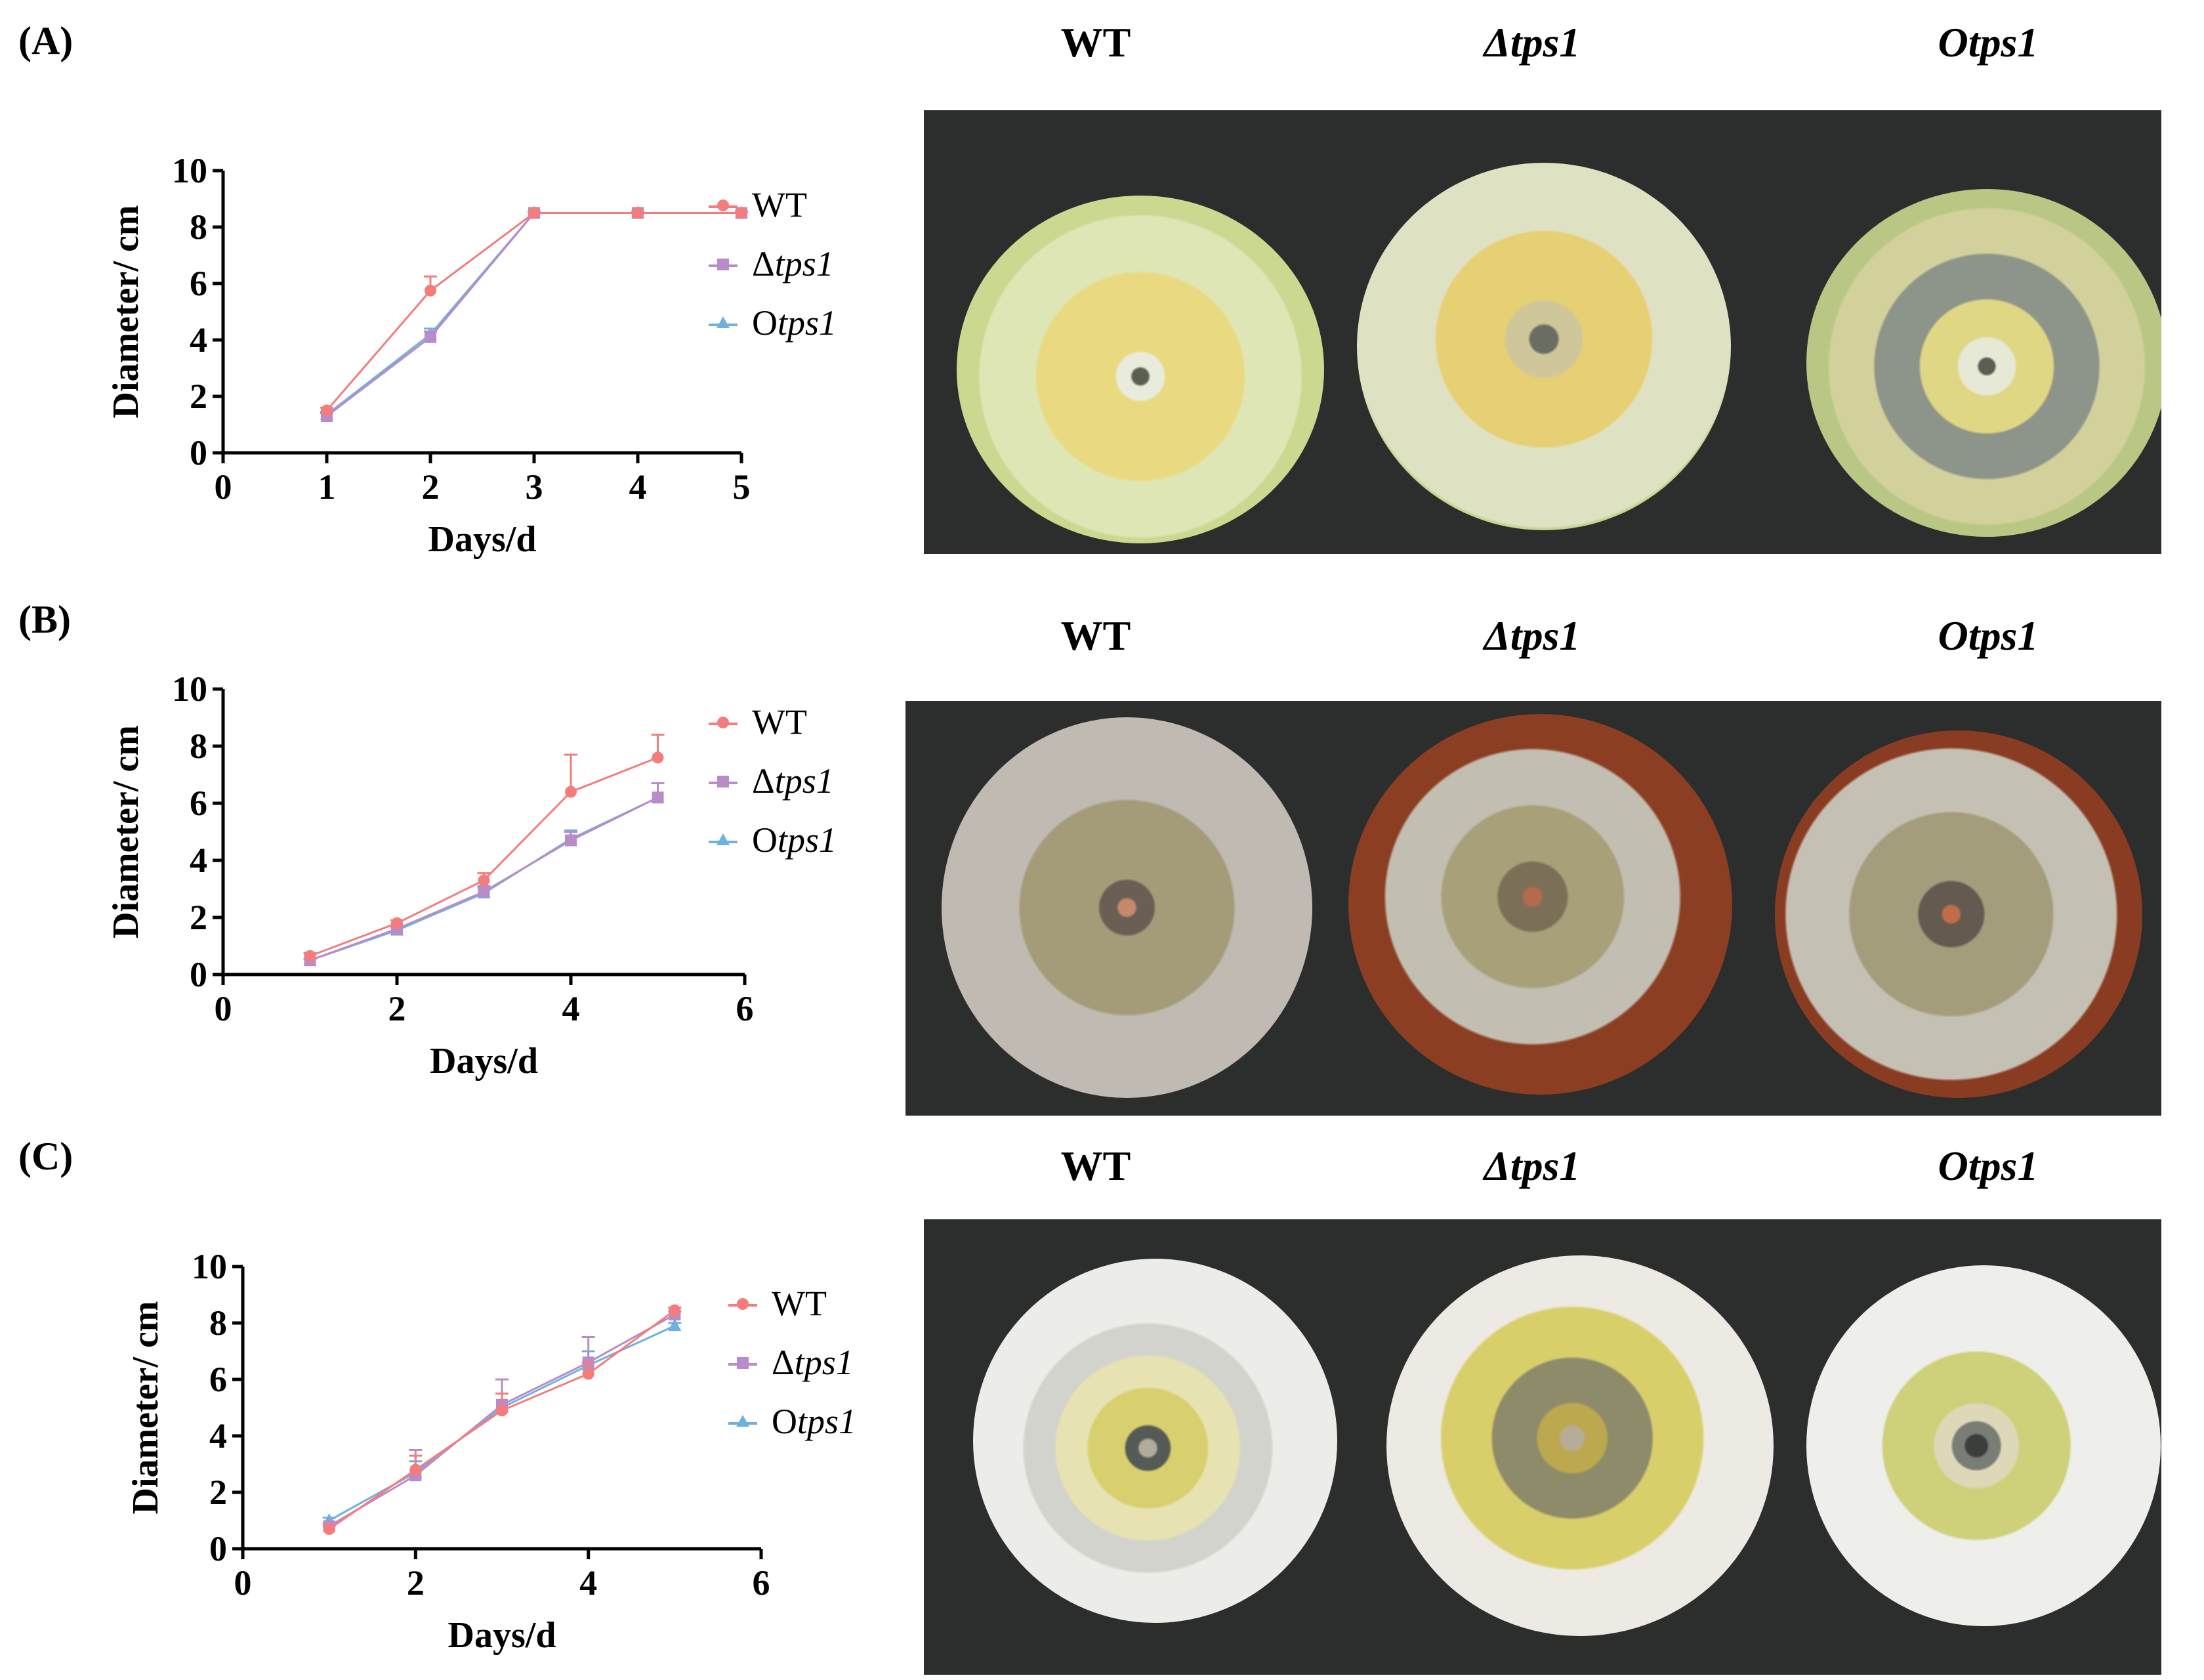 The height and width of the screenshot is (1680, 2204). What do you see at coordinates (534, 487) in the screenshot?
I see `x-tick-label: 3` at bounding box center [534, 487].